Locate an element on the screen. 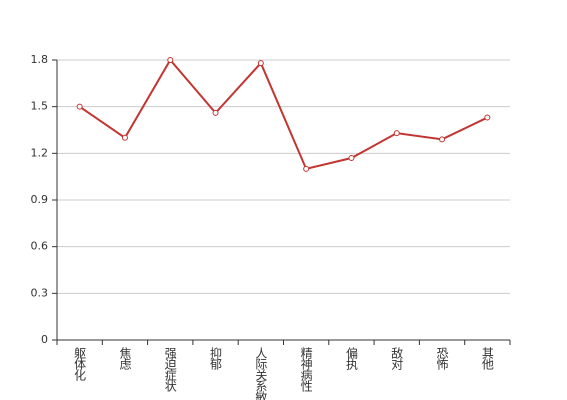 Image resolution: width=567 pixels, height=400 pixels. x-tick-label: 焦虑 is located at coordinates (125, 358).